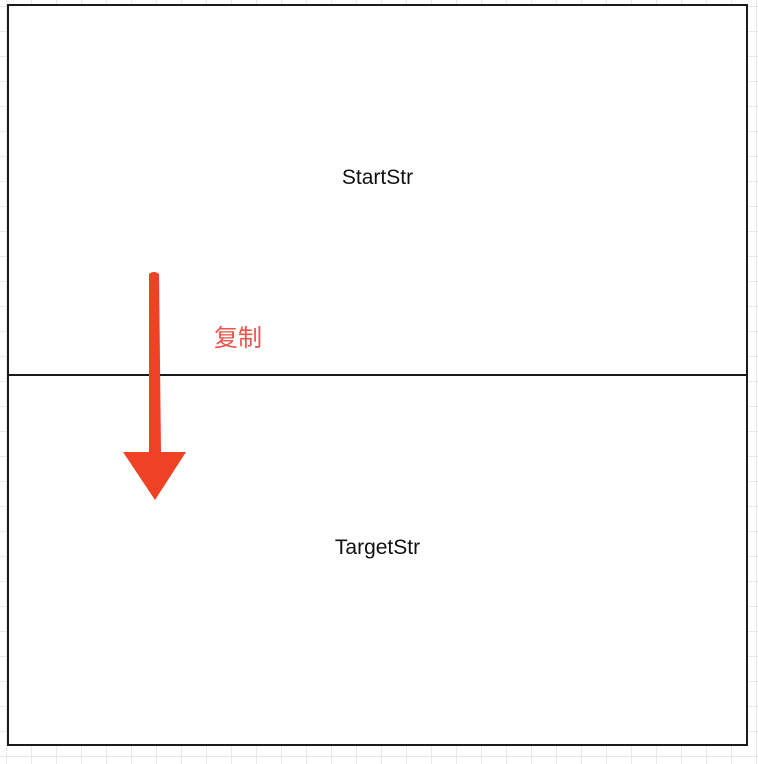  I want to click on copy-arrow-label: 复制, so click(238, 338).